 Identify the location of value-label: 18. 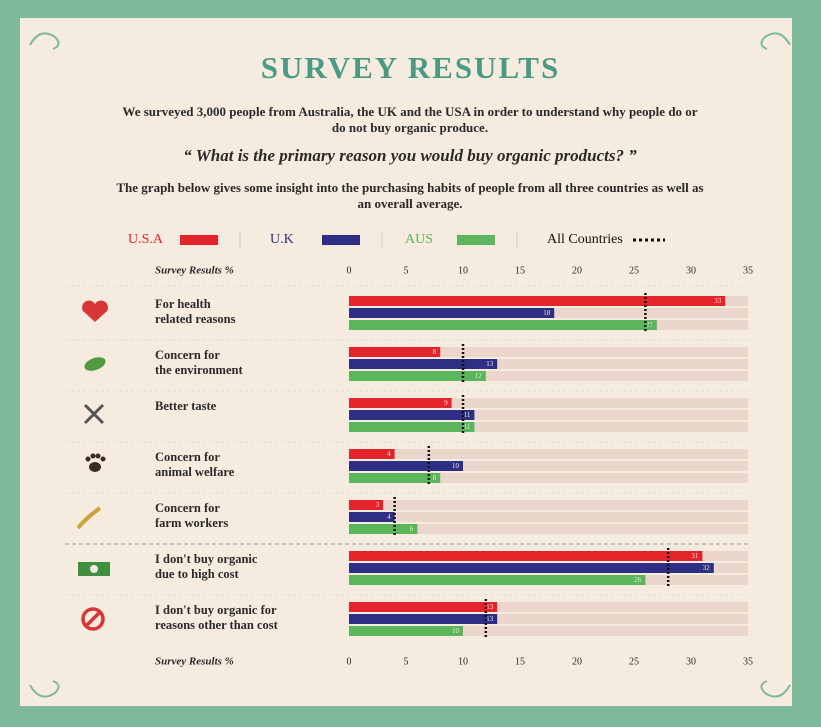
(547, 313).